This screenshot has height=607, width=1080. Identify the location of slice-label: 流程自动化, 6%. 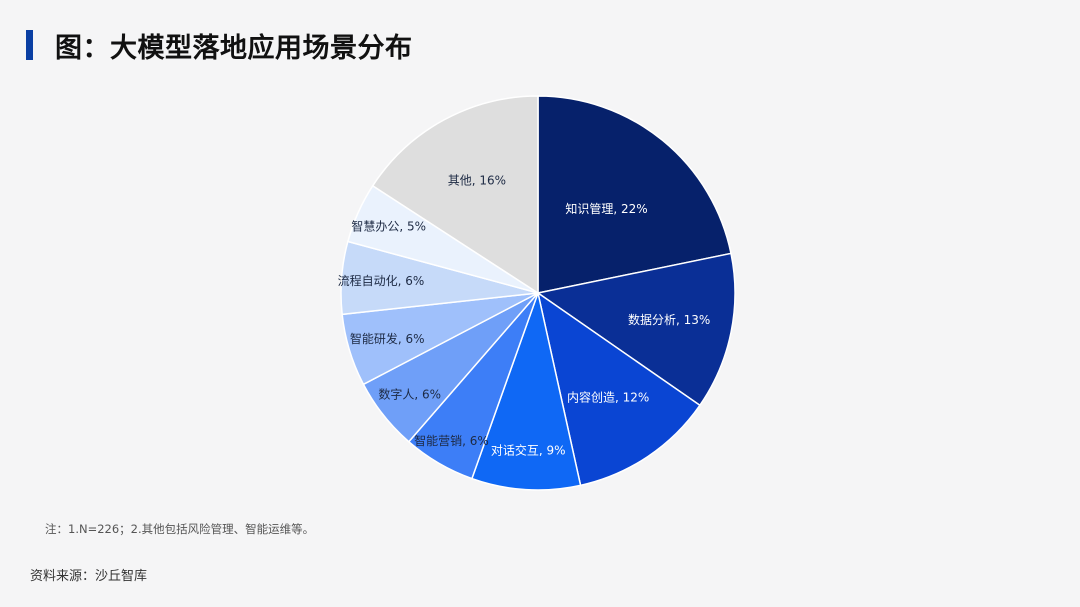
(381, 280).